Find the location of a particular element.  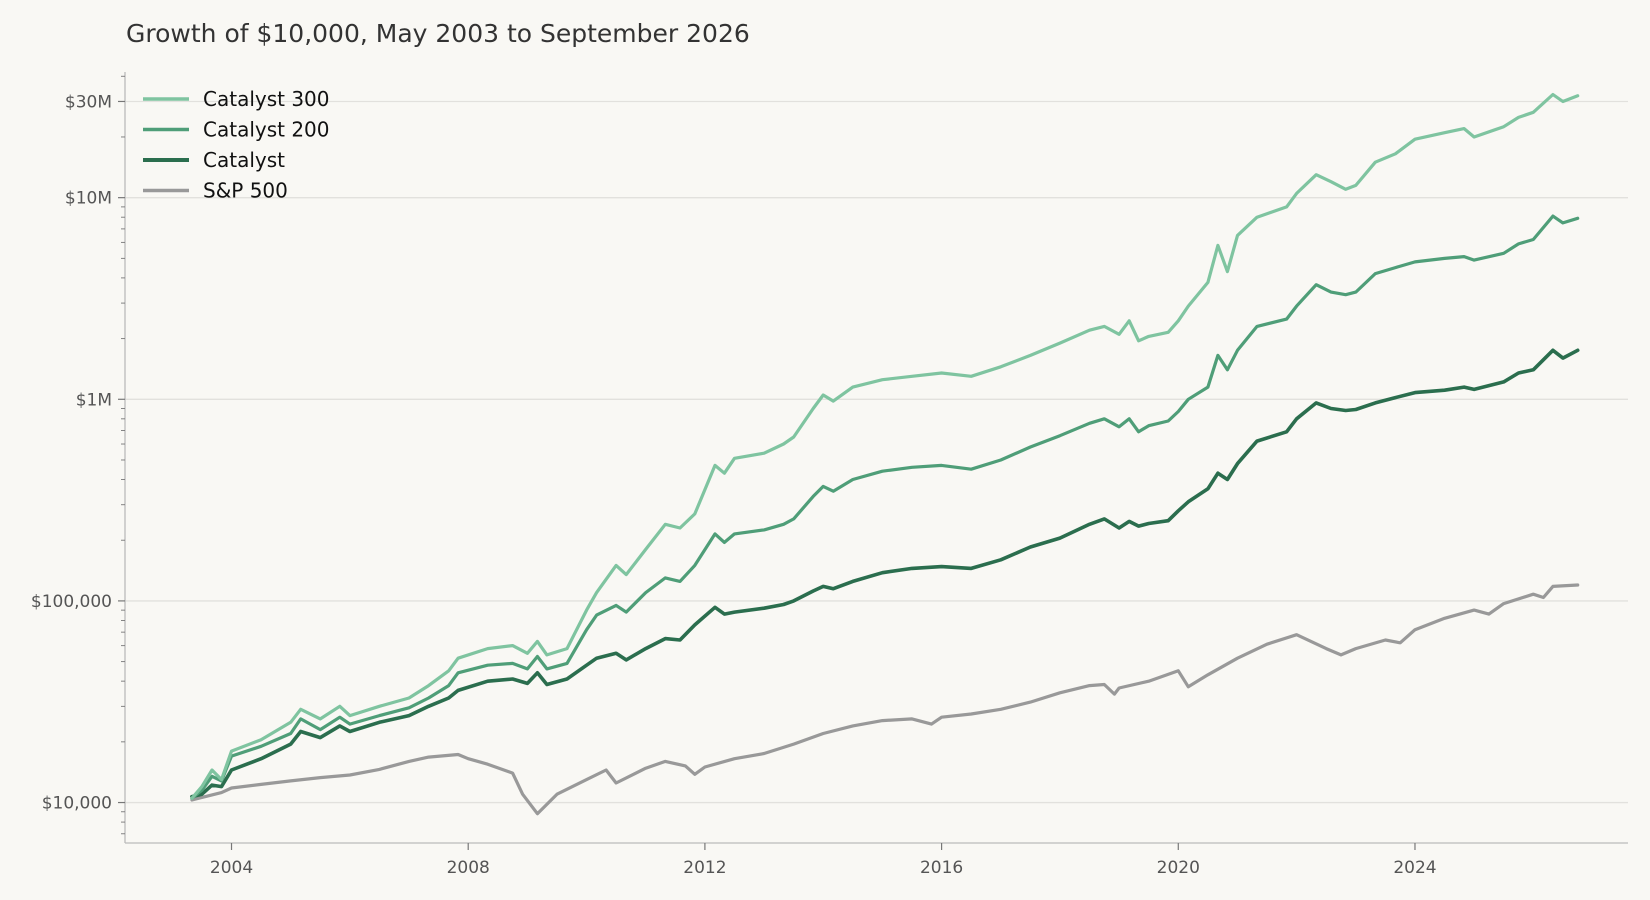

x-tick-label: 2024 is located at coordinates (1414, 868).